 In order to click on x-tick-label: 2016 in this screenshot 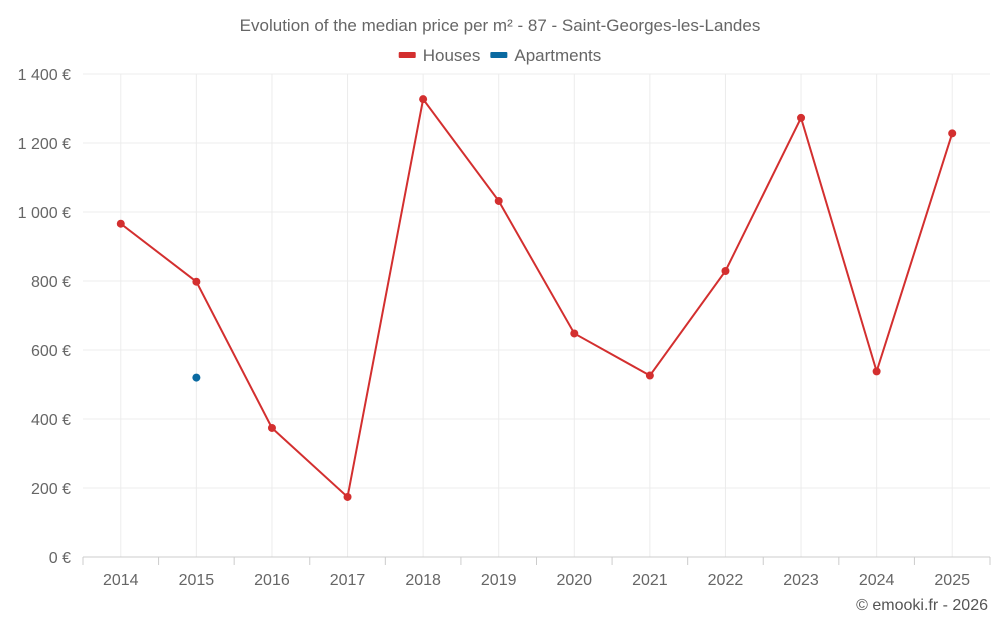, I will do `click(272, 580)`.